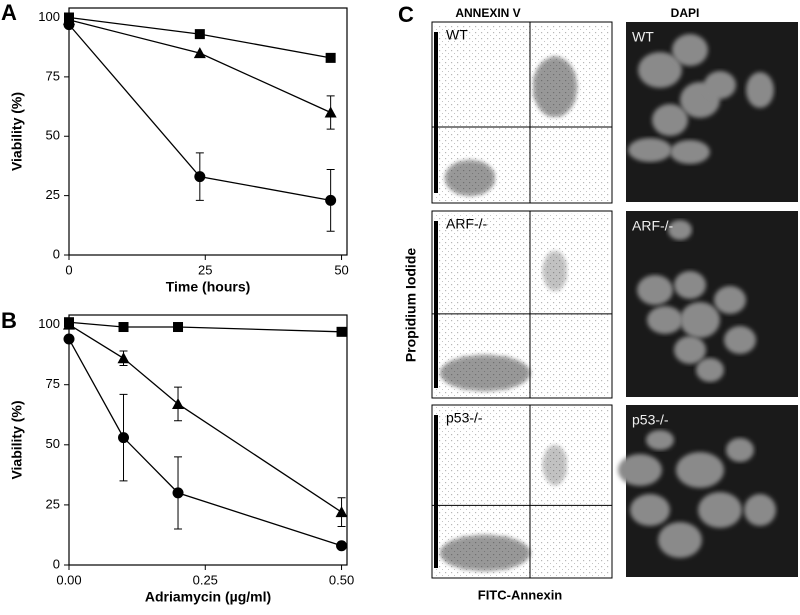 The image size is (800, 615). Describe the element at coordinates (208, 287) in the screenshot. I see `x-axis-label: Time (hours)` at that location.